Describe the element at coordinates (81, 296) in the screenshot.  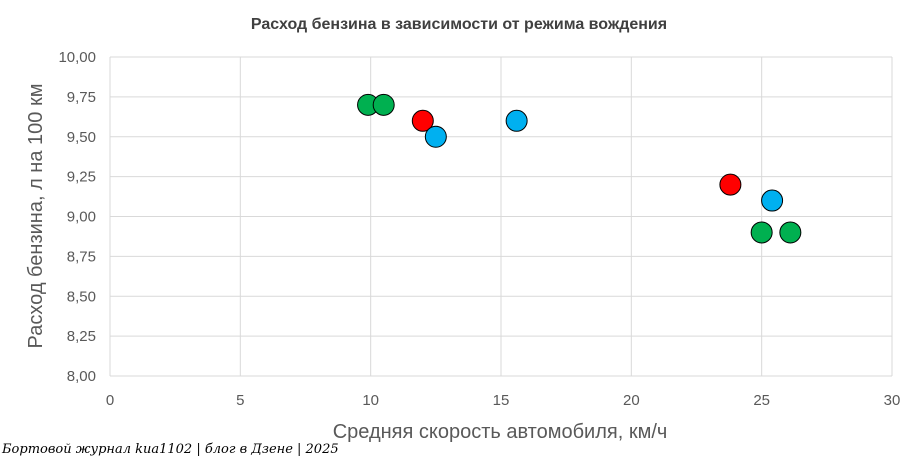
I see `y-tick-label: 8,50` at that location.